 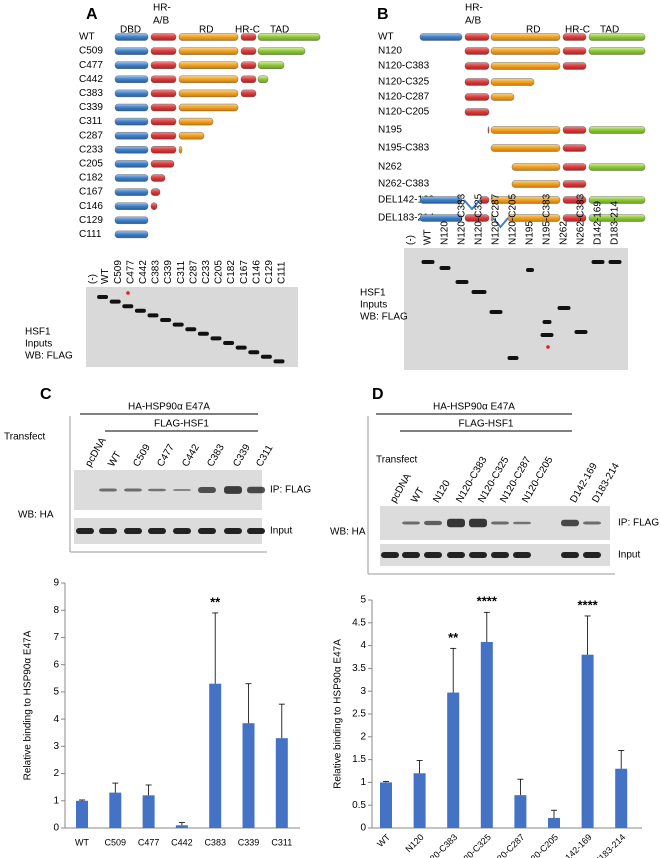 I want to click on x-tick-label: C311, so click(x=281, y=842).